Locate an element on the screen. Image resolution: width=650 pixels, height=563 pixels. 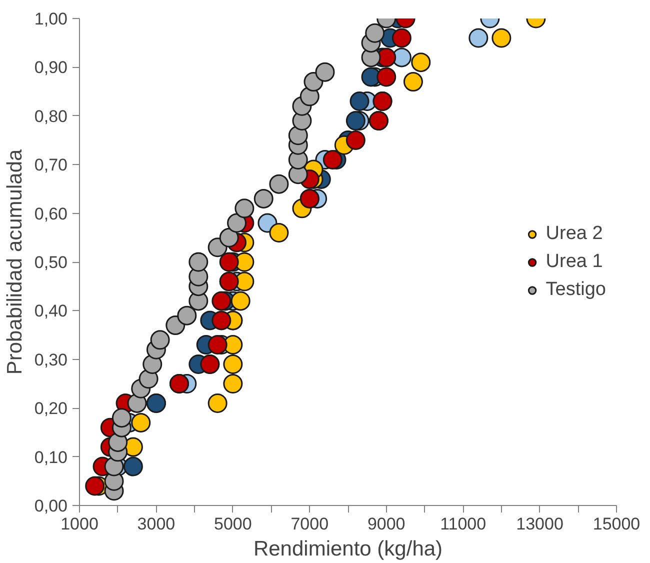
y-tick-label: 0,40 is located at coordinates (51, 311).